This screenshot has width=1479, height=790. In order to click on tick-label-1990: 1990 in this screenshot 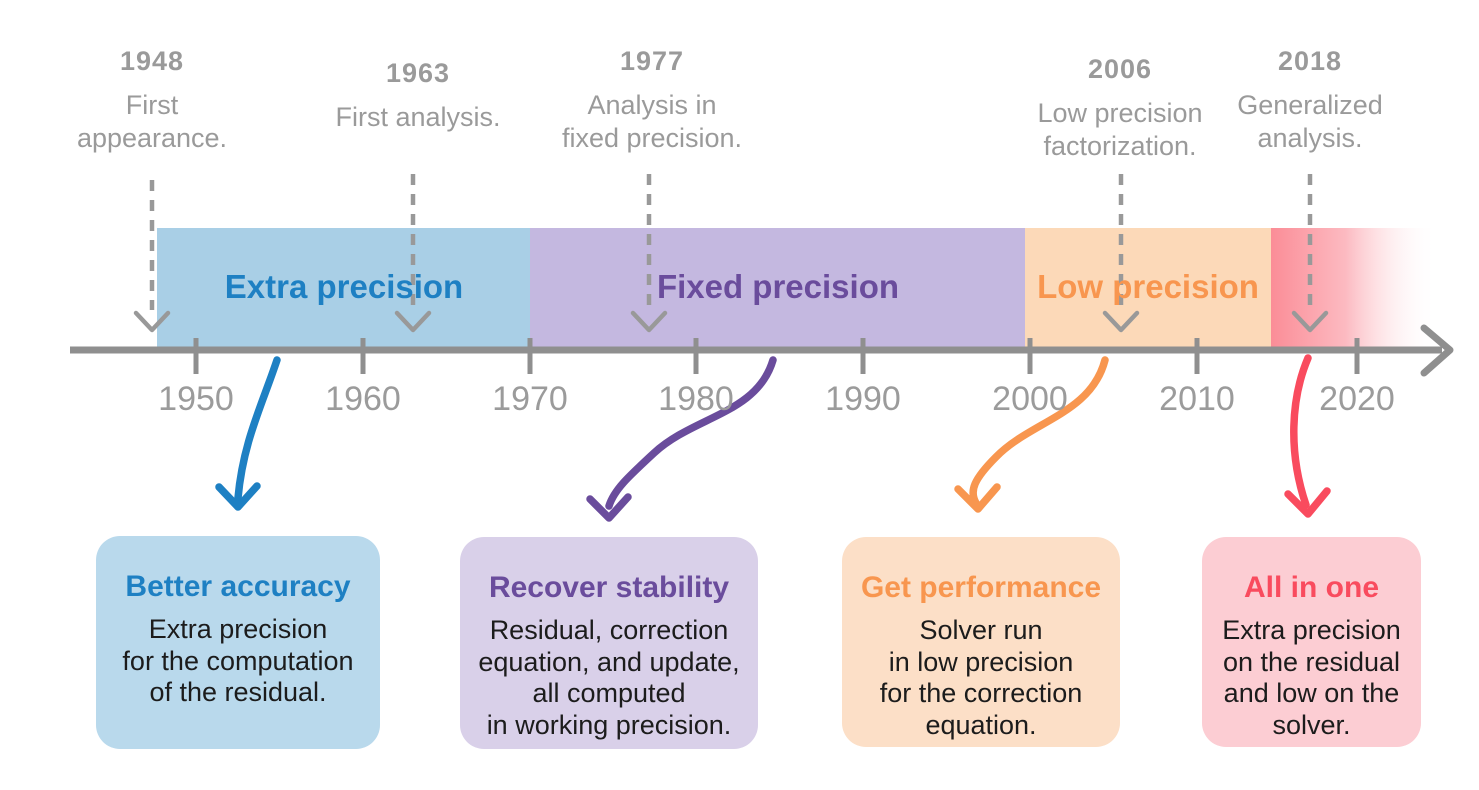, I will do `click(863, 399)`.